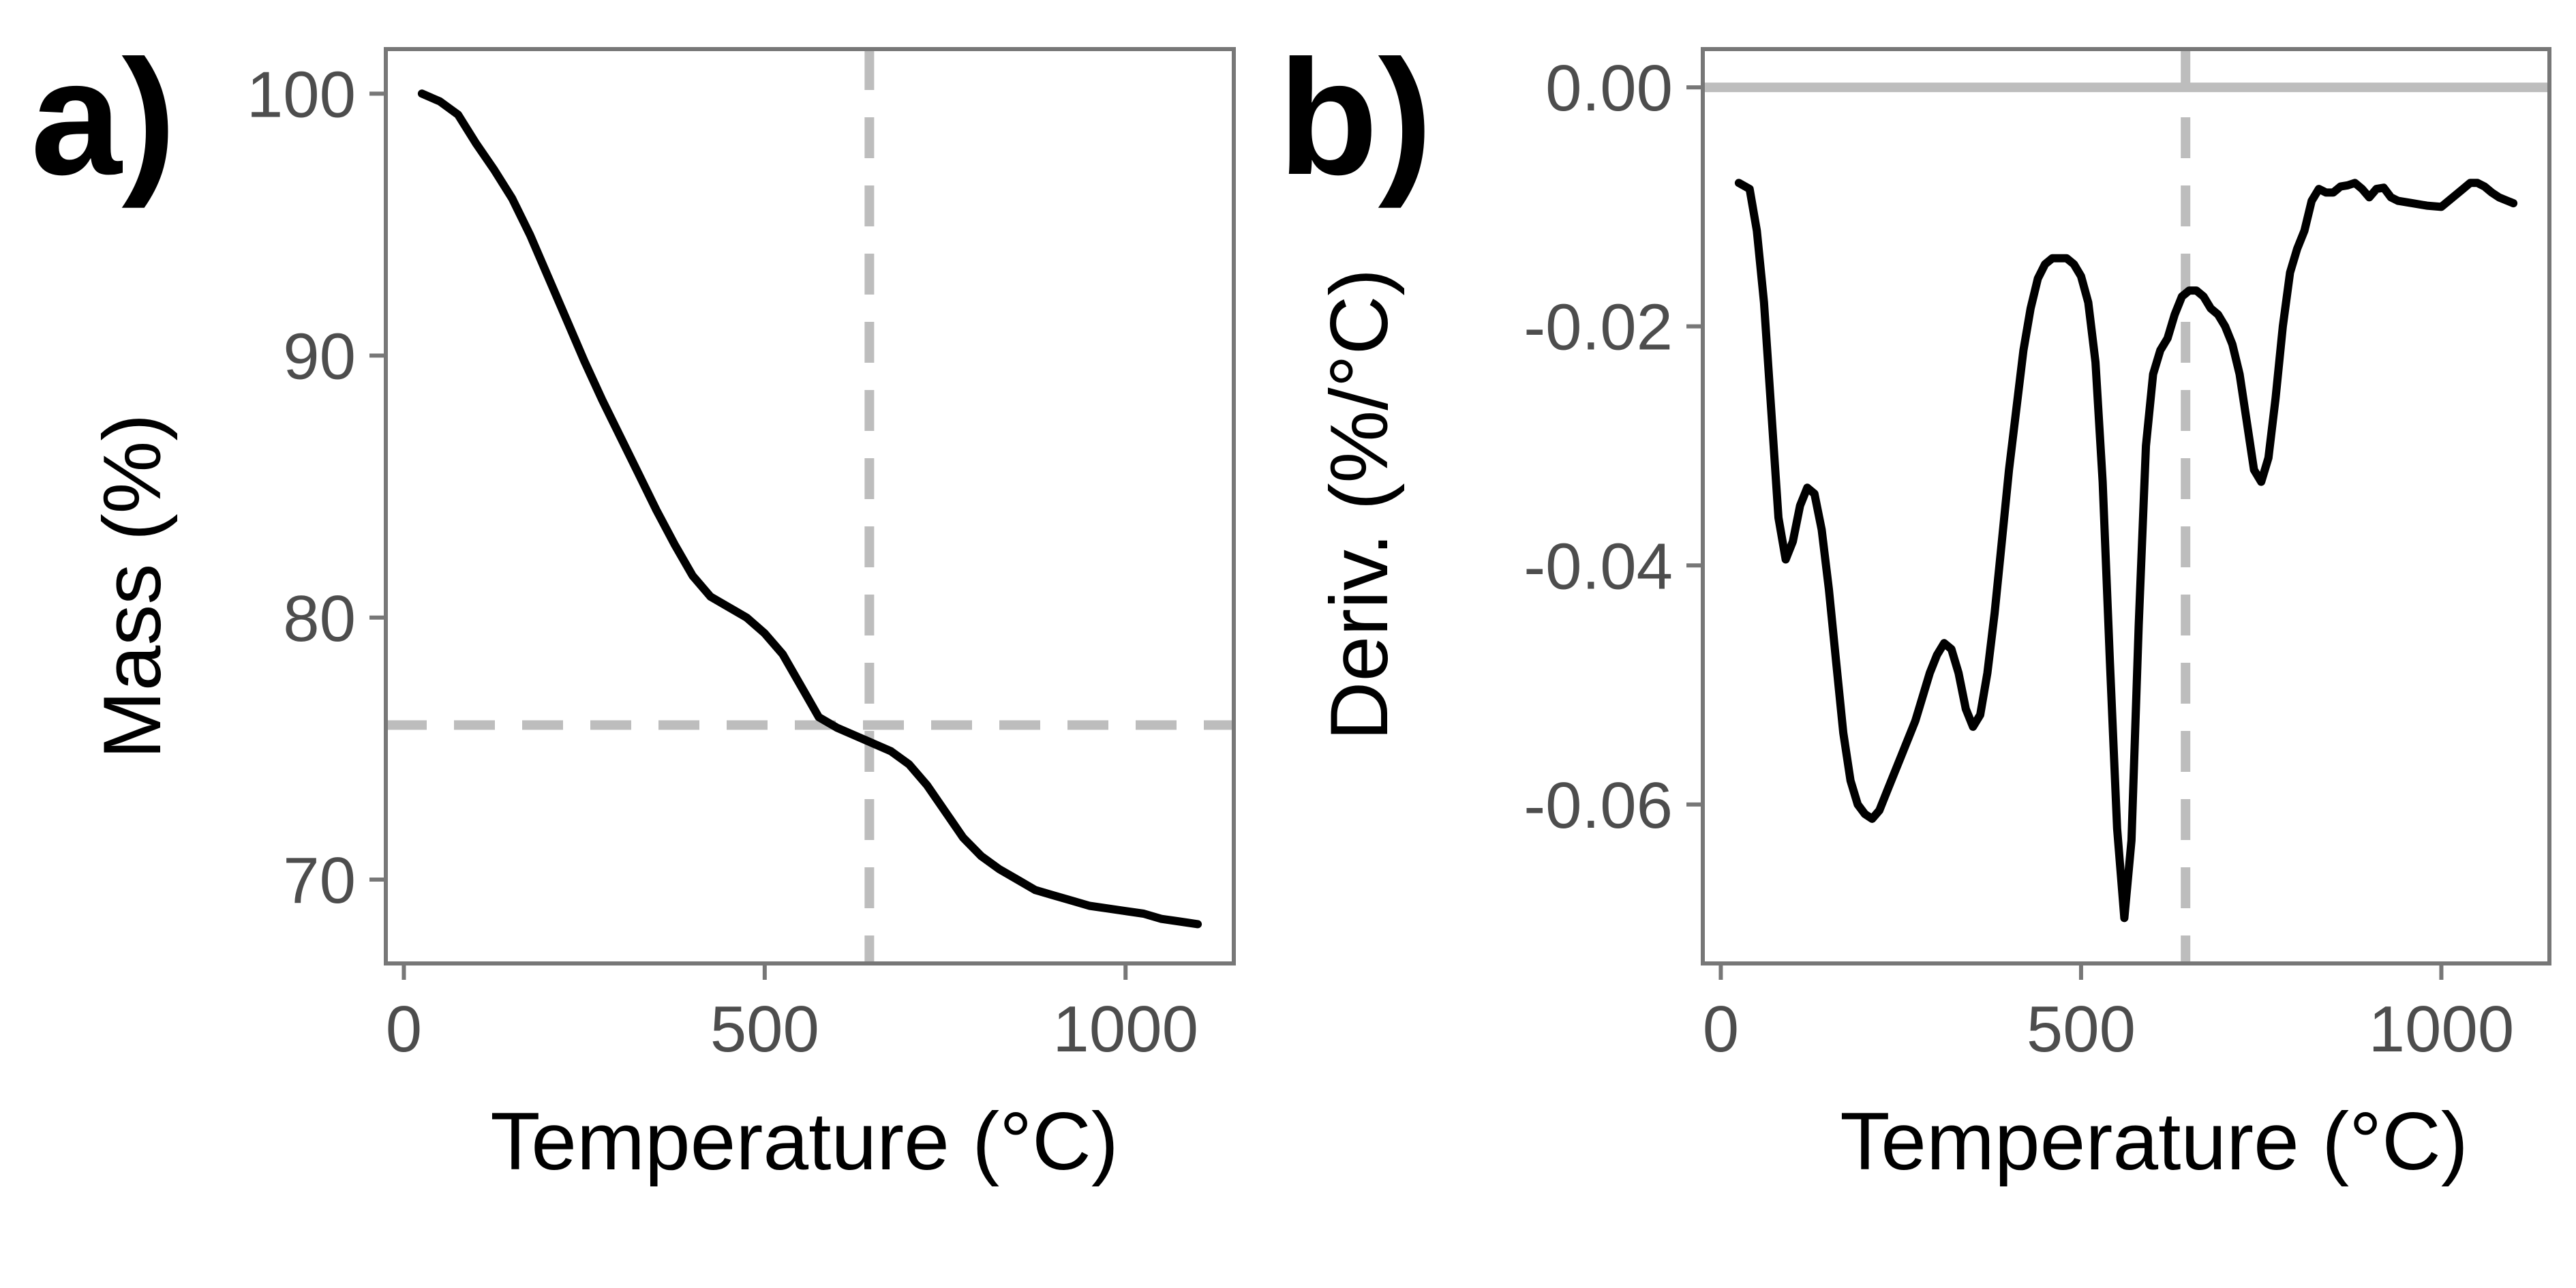 This screenshot has width=2576, height=1288. I want to click on panel-a-label: a), so click(103, 117).